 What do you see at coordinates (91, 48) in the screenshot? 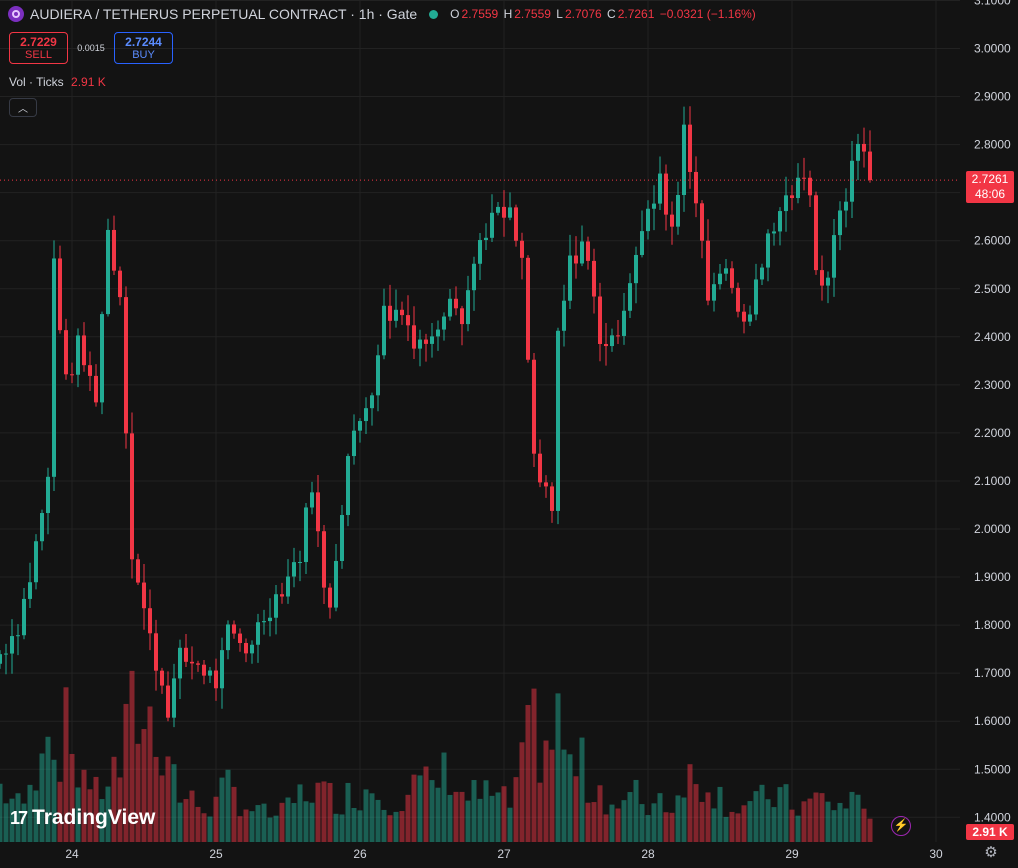
I see `spread-value: 0.0015` at bounding box center [91, 48].